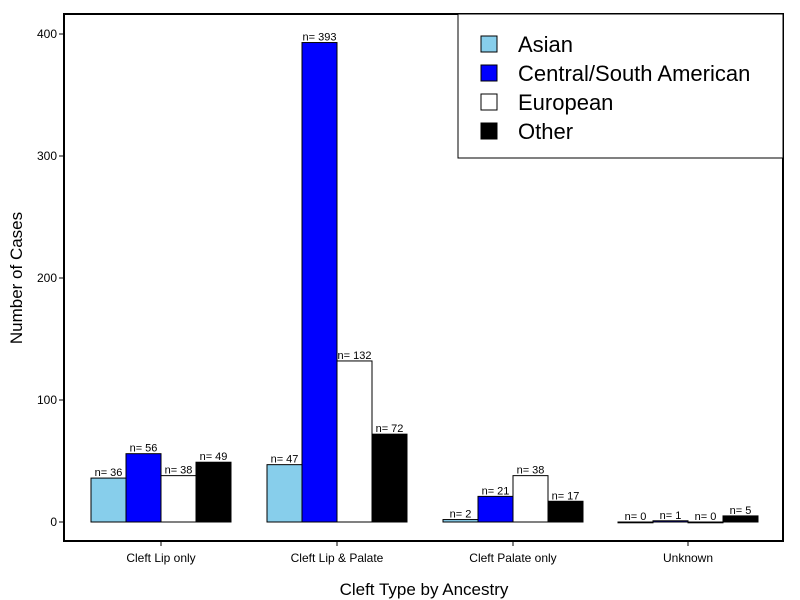 The image size is (800, 600). What do you see at coordinates (634, 73) in the screenshot?
I see `legend-label: Central/South American` at bounding box center [634, 73].